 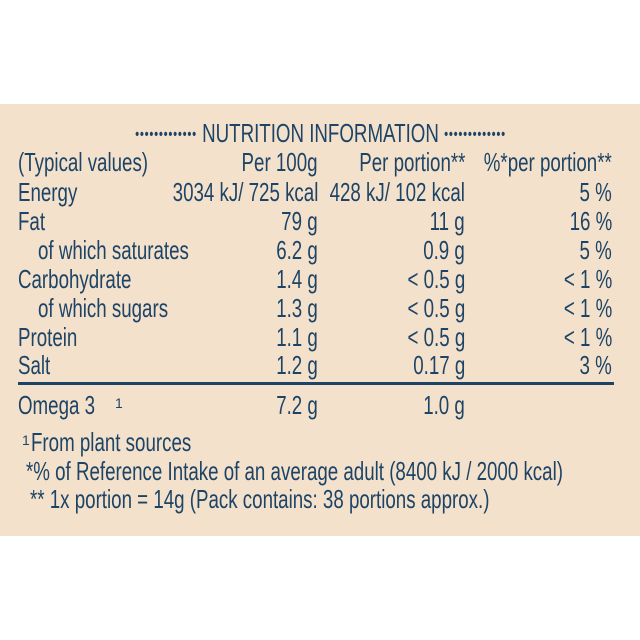 What do you see at coordinates (297, 308) in the screenshot?
I see `row-per-100g-text: 1.3 g` at bounding box center [297, 308].